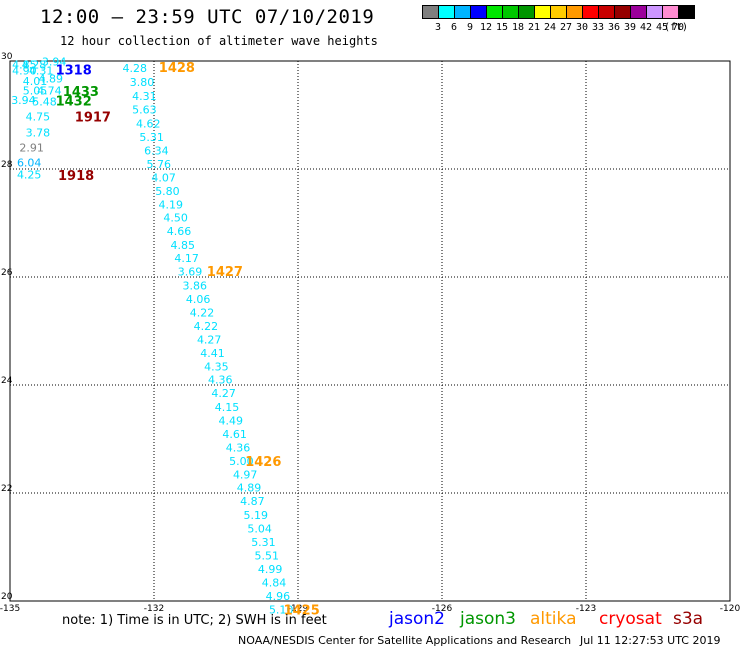 This screenshot has height=650, width=740. Describe the element at coordinates (650, 640) in the screenshot. I see `credit-timestamp: Jul 11 12:27:53 UTC 2019` at that location.